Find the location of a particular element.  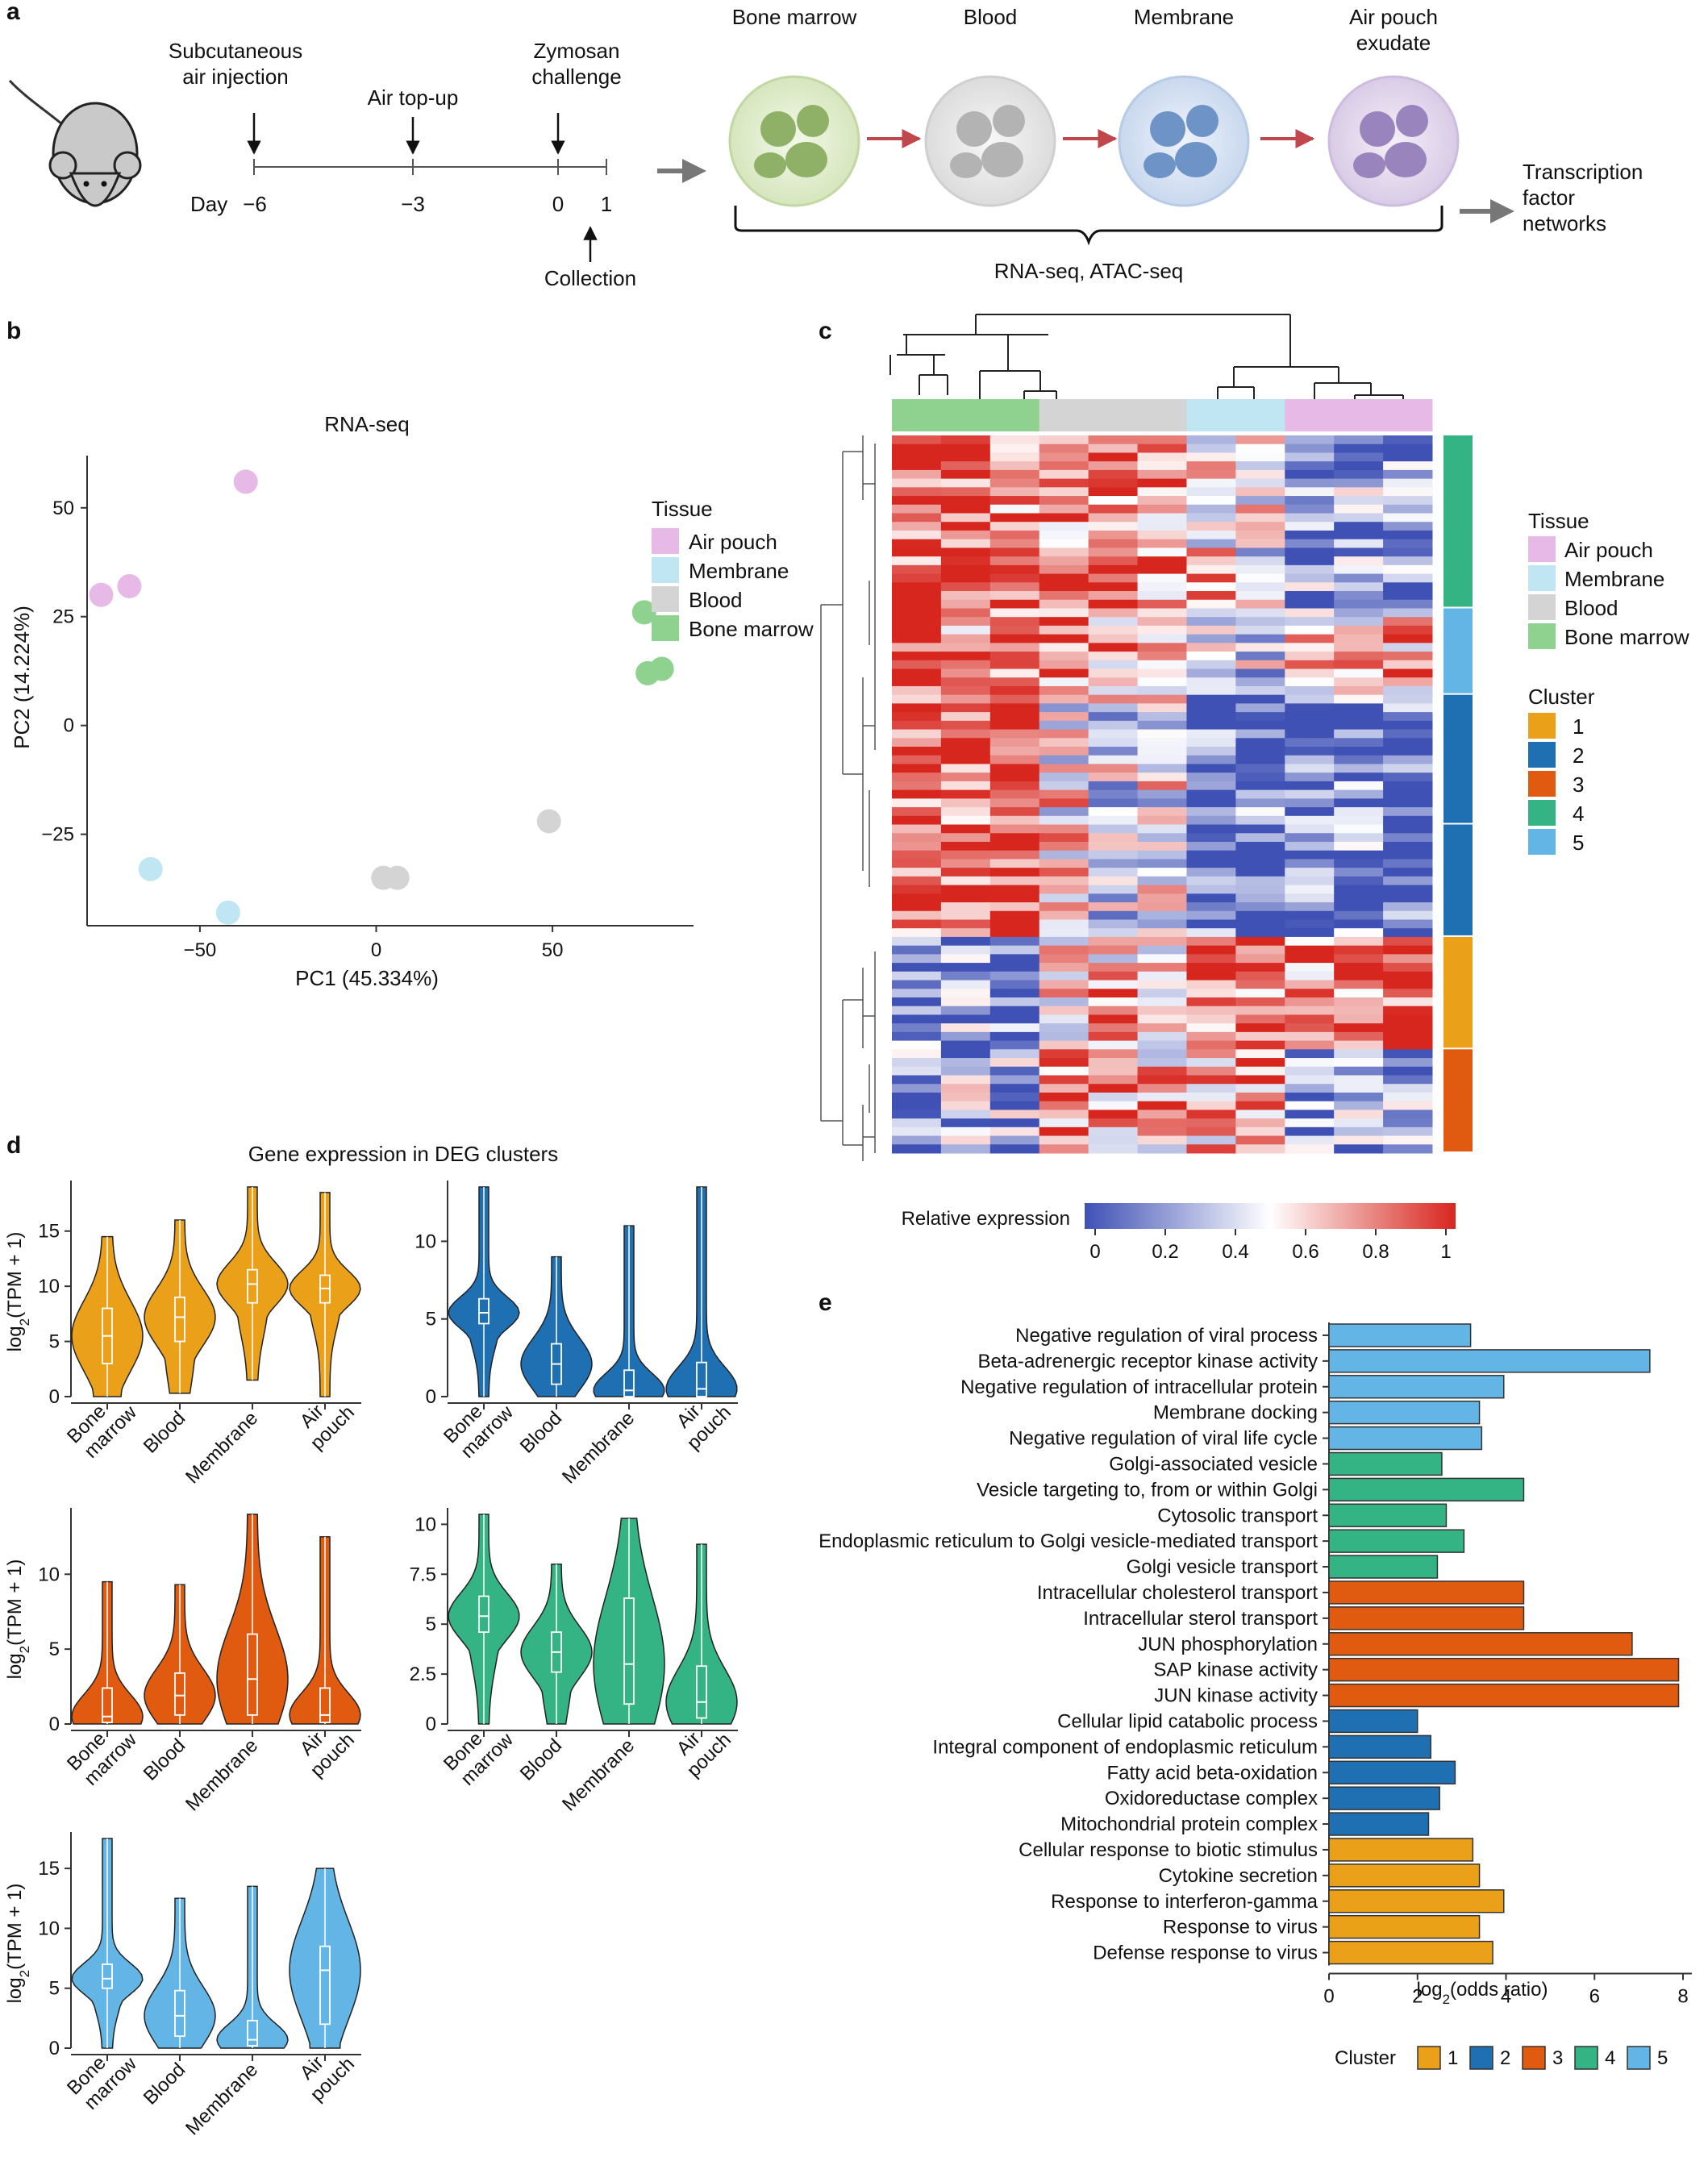

timeline-tick: 0 is located at coordinates (558, 204).